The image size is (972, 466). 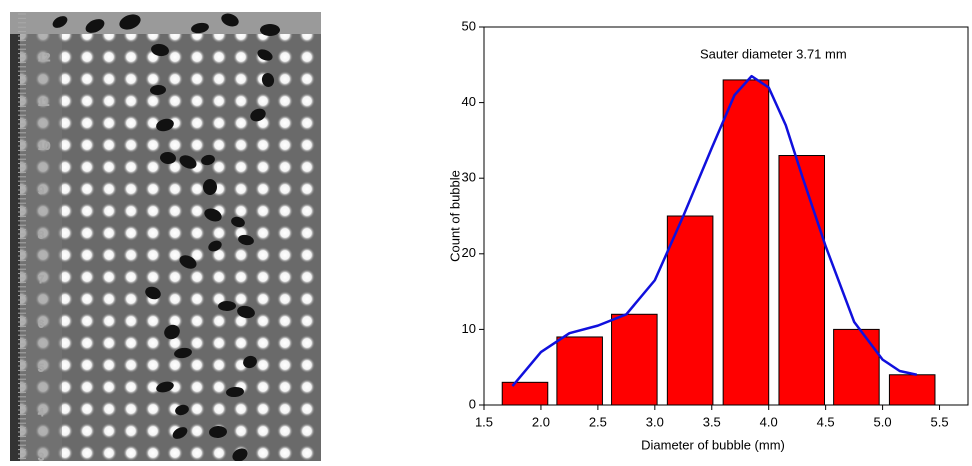 I want to click on ruler-label: 6, so click(x=41, y=324).